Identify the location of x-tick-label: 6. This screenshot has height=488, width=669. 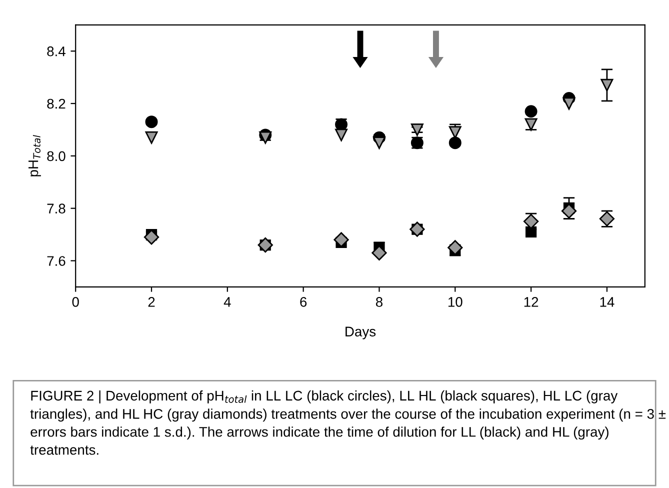
(303, 302).